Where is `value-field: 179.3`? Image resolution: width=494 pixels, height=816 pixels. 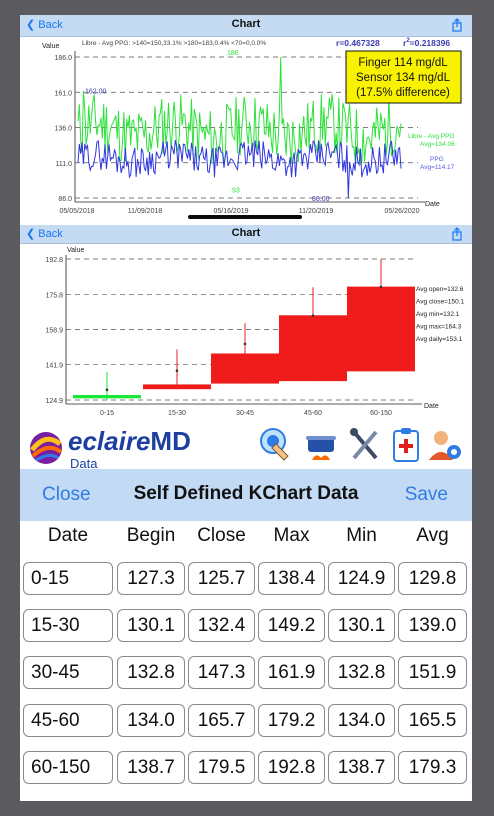
value-field: 179.3 is located at coordinates (432, 767).